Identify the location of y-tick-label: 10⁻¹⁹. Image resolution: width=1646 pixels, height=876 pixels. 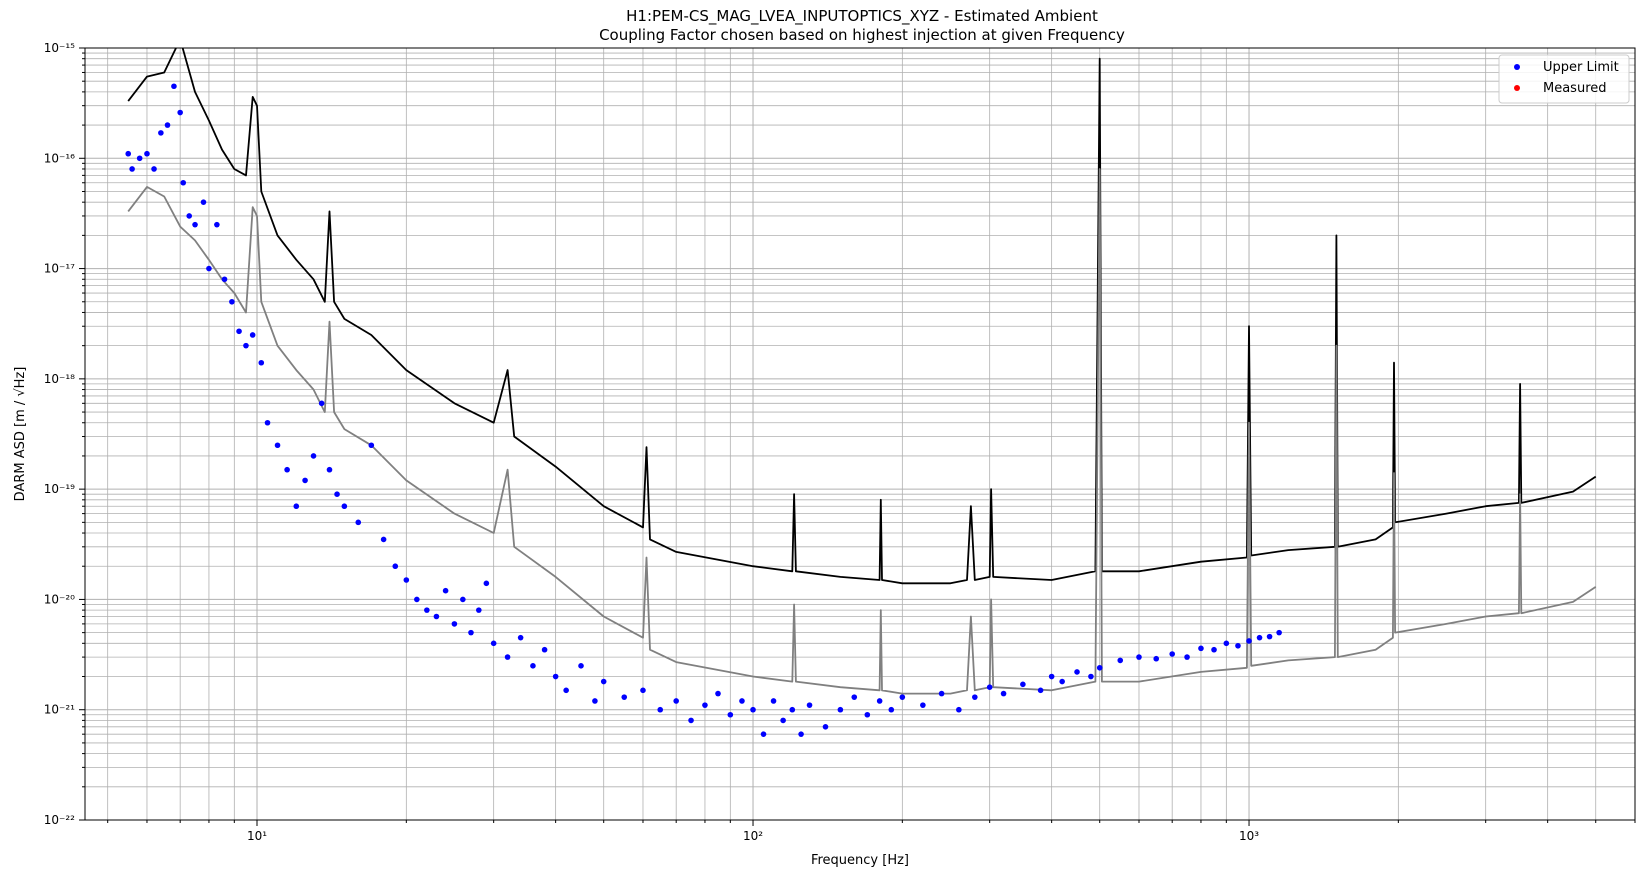
(59, 489).